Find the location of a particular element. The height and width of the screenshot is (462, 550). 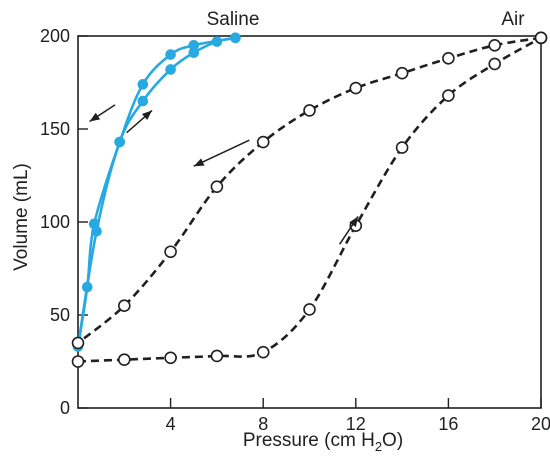

x-tick-label: 8 is located at coordinates (263, 424).